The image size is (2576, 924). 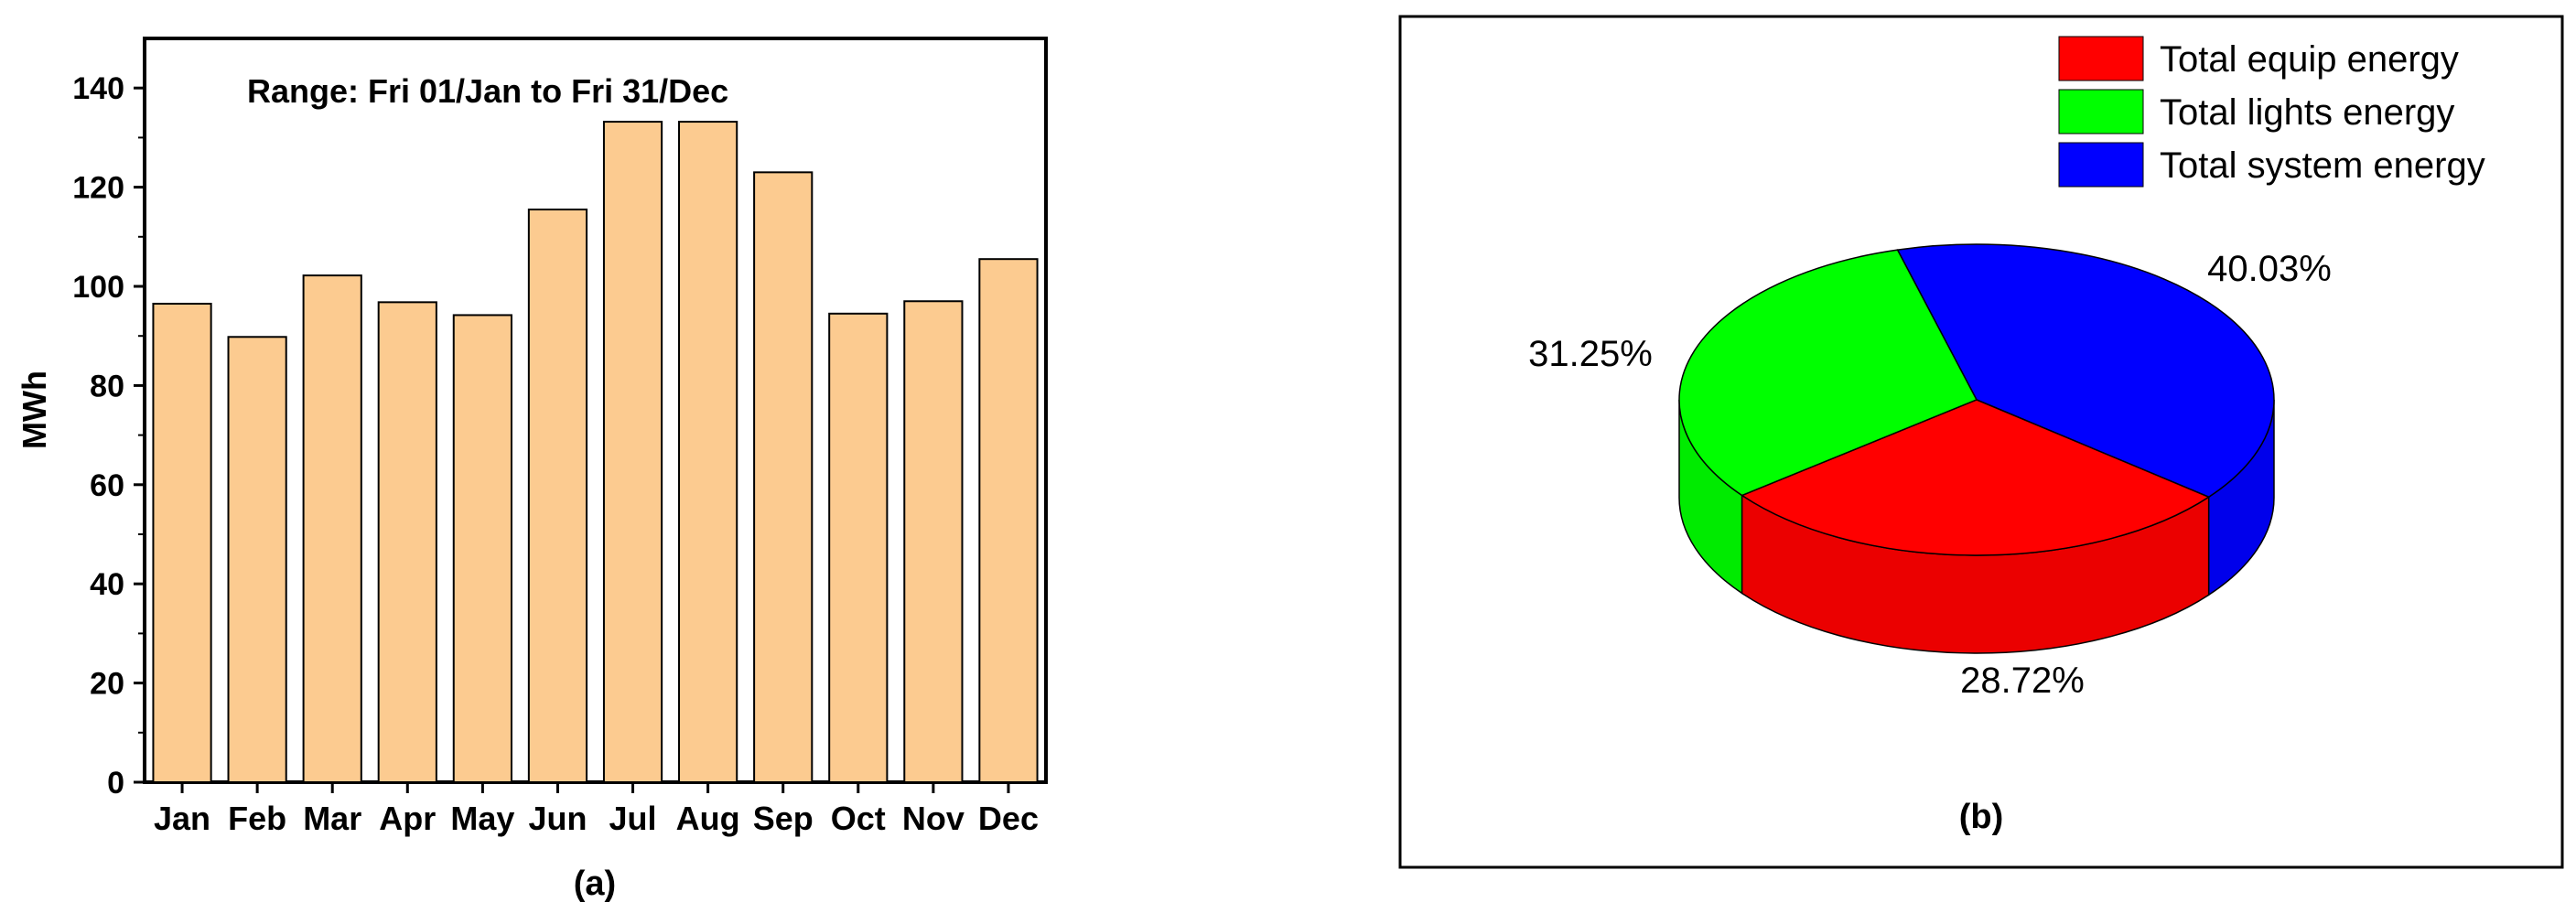 I want to click on x-tick-label: Oct, so click(x=859, y=819).